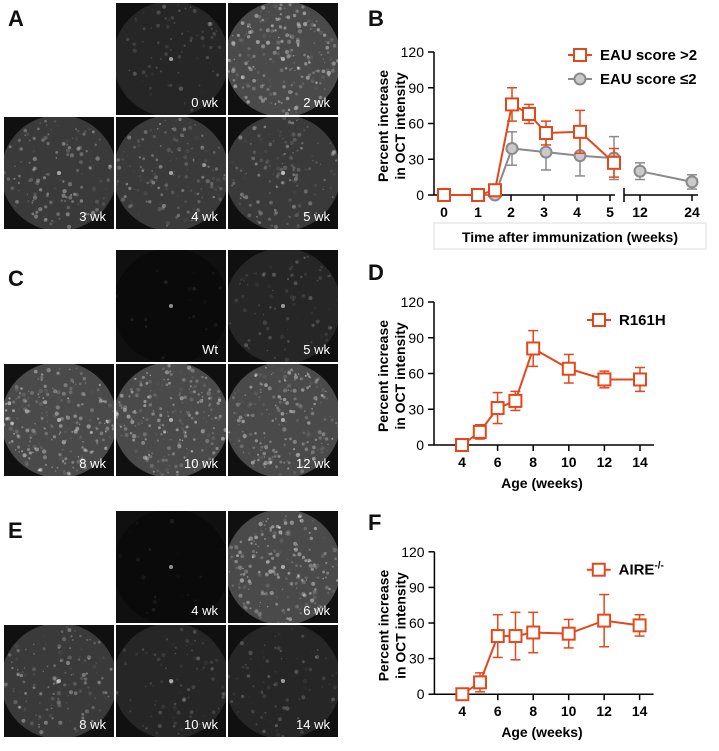 The height and width of the screenshot is (751, 719). What do you see at coordinates (171, 306) in the screenshot?
I see `oct-image-tile: Wt` at bounding box center [171, 306].